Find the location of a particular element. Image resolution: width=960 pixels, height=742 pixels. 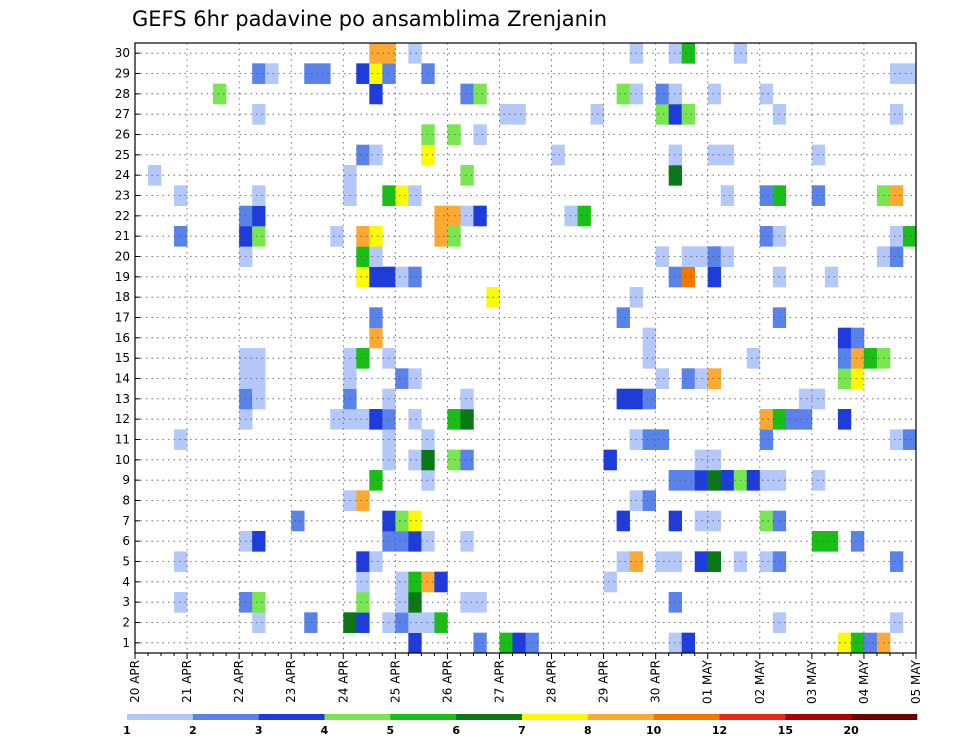

y-tick-label: 12 is located at coordinates (122, 419).